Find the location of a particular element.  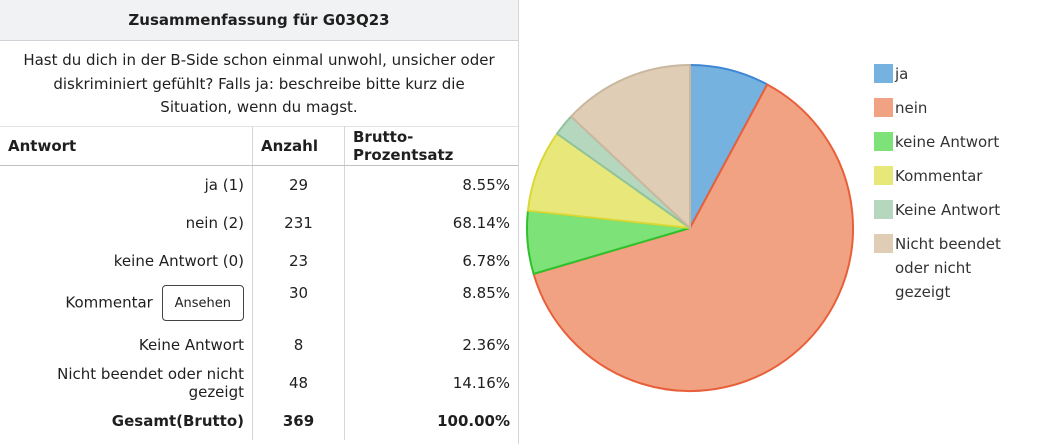

row-count: 23 is located at coordinates (298, 261).